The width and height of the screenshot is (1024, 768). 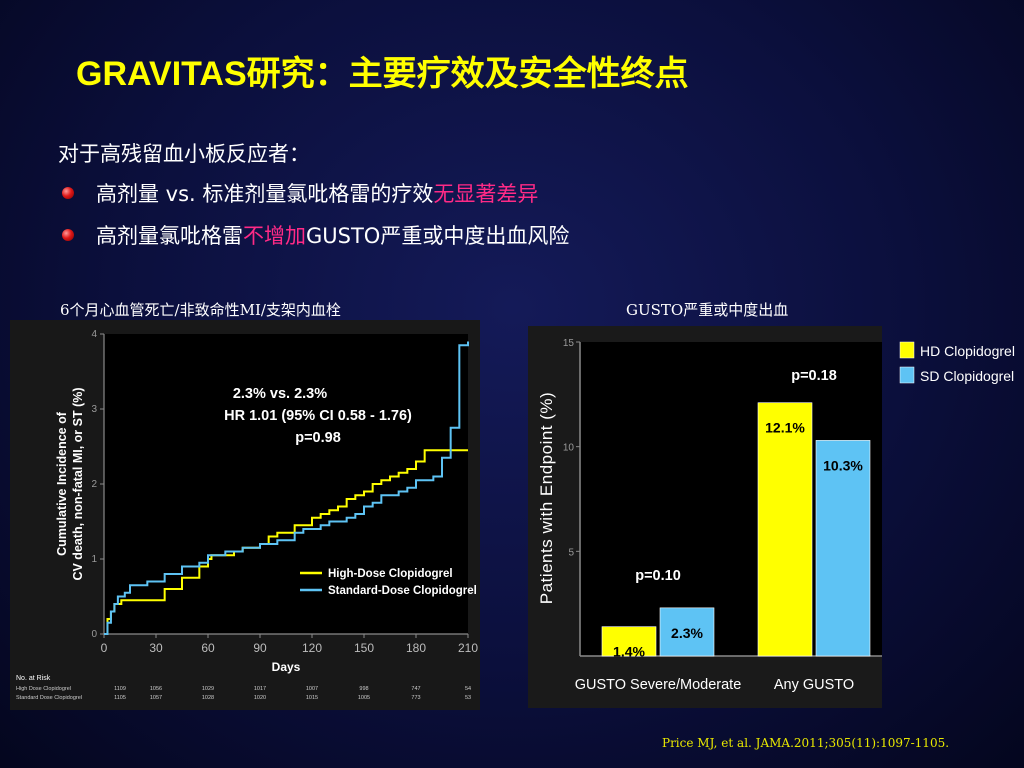 I want to click on risk-table-cell: 54, so click(x=468, y=689).